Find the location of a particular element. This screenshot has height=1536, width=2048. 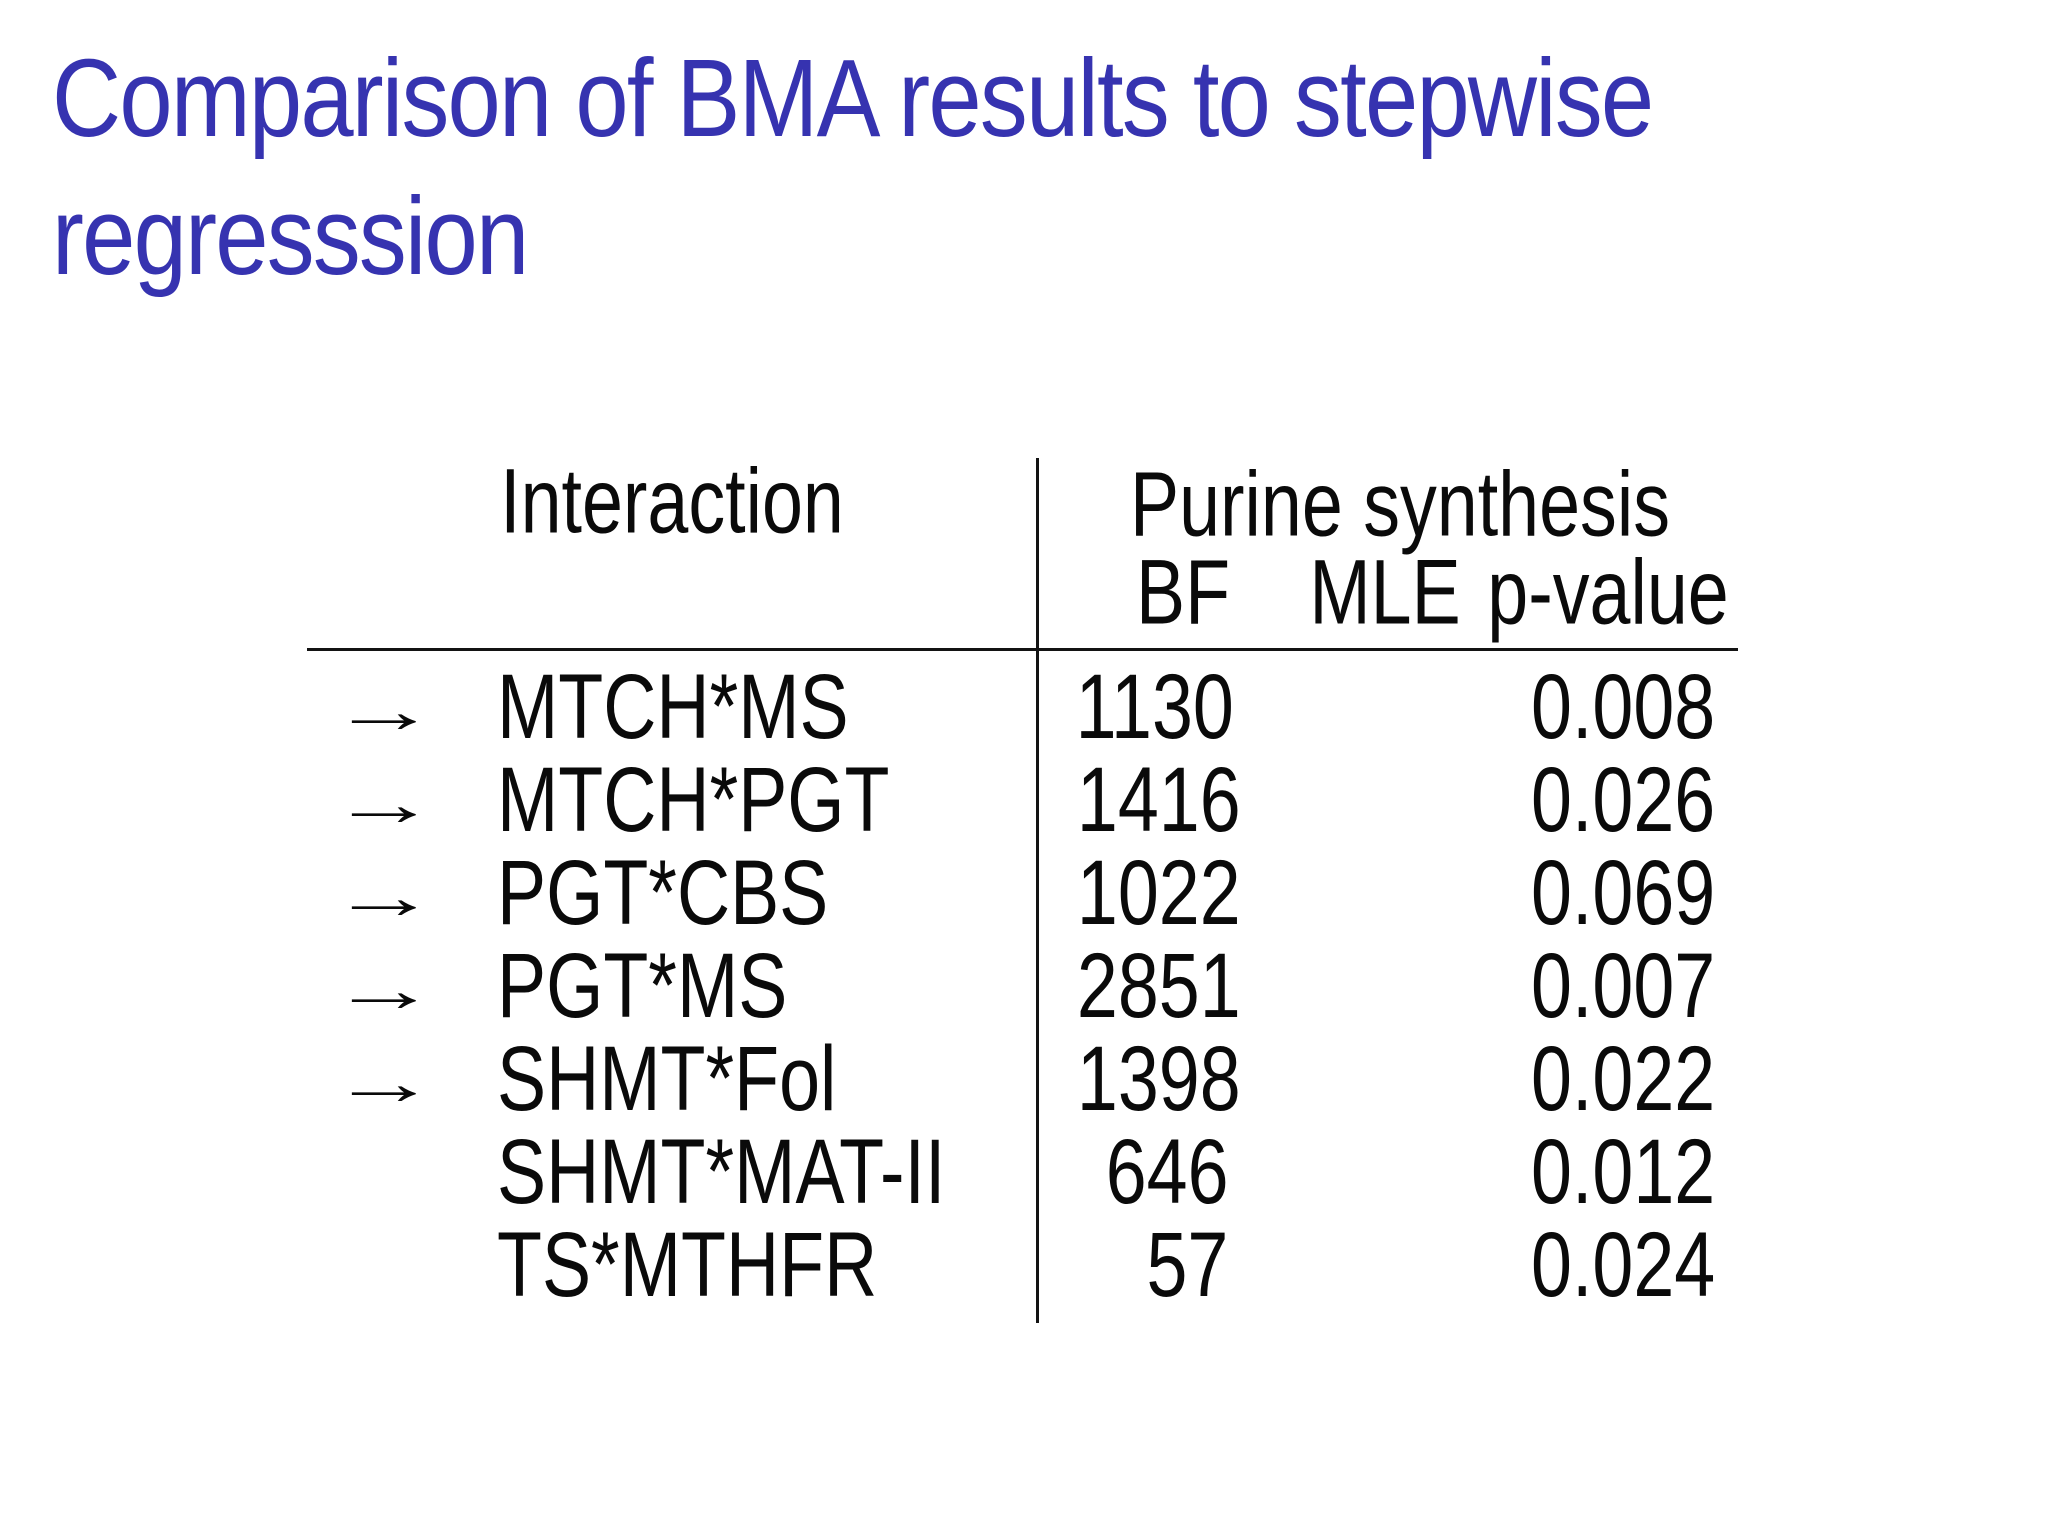

interaction-cell: MTCH*PGT is located at coordinates (693, 800).